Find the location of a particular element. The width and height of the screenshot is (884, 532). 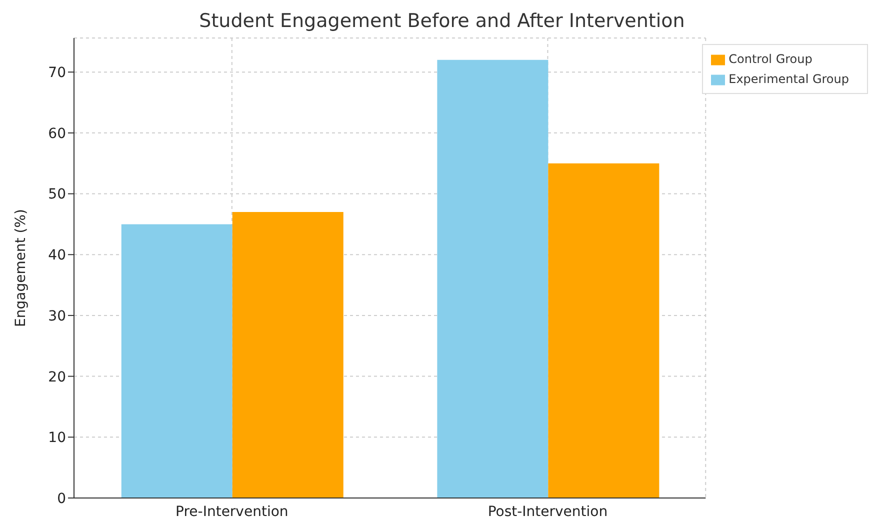

y-tick-label: 20 is located at coordinates (57, 377).